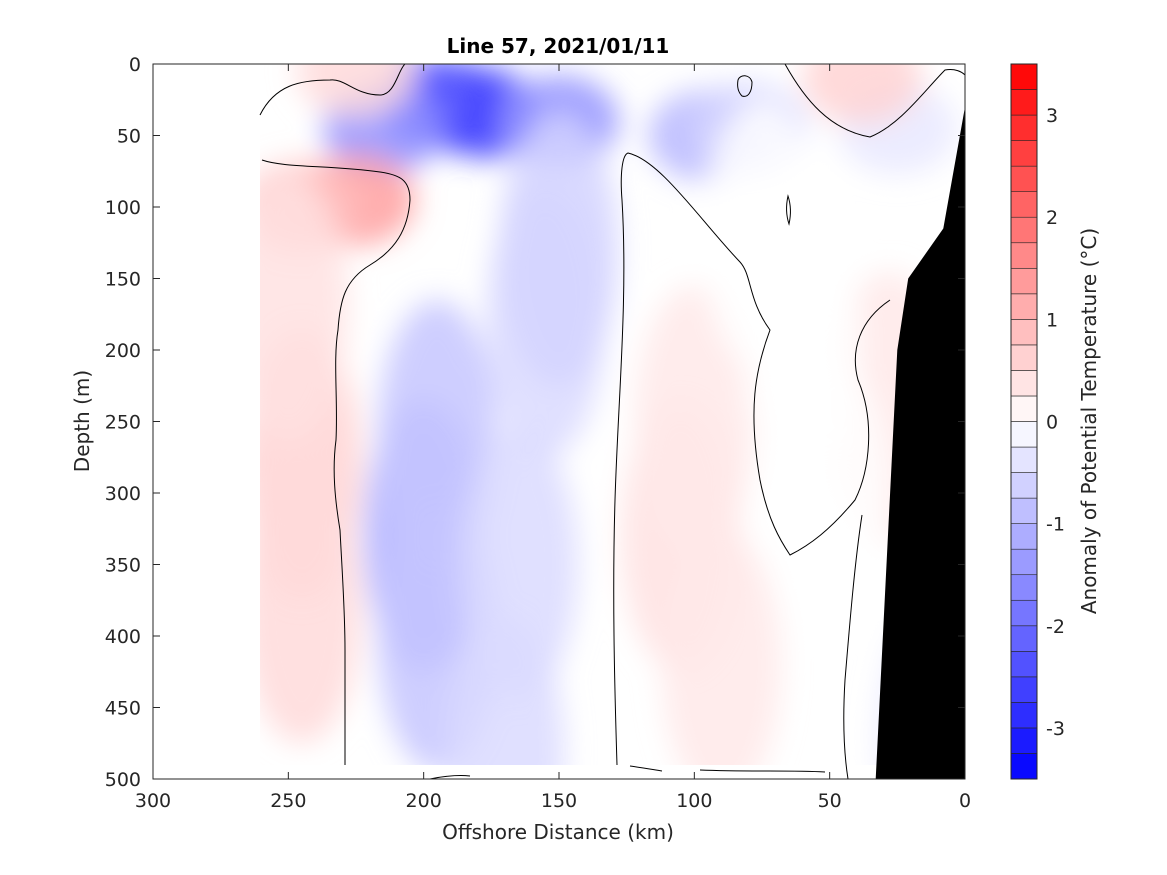 This screenshot has height=875, width=1167. I want to click on bathymetry, so click(920, 442).